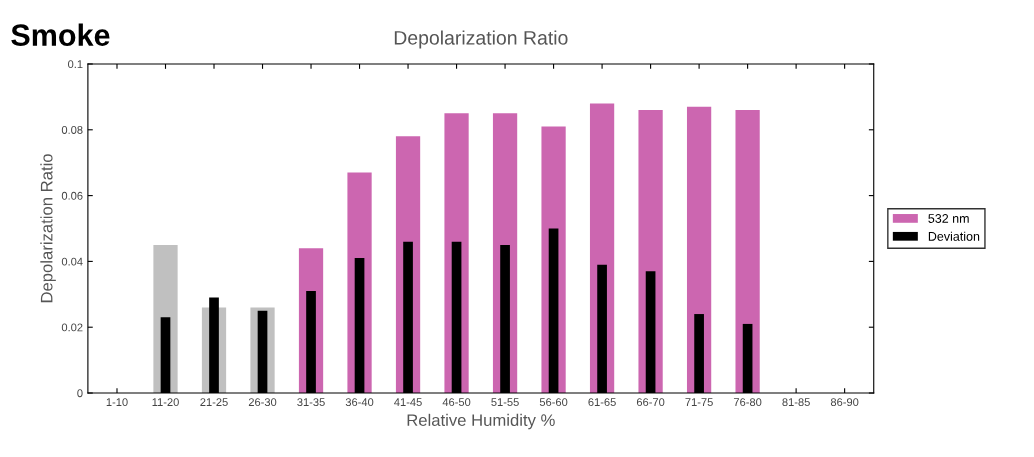 The width and height of the screenshot is (1034, 457). Describe the element at coordinates (72, 327) in the screenshot. I see `y-tick-label: 0.02` at that location.